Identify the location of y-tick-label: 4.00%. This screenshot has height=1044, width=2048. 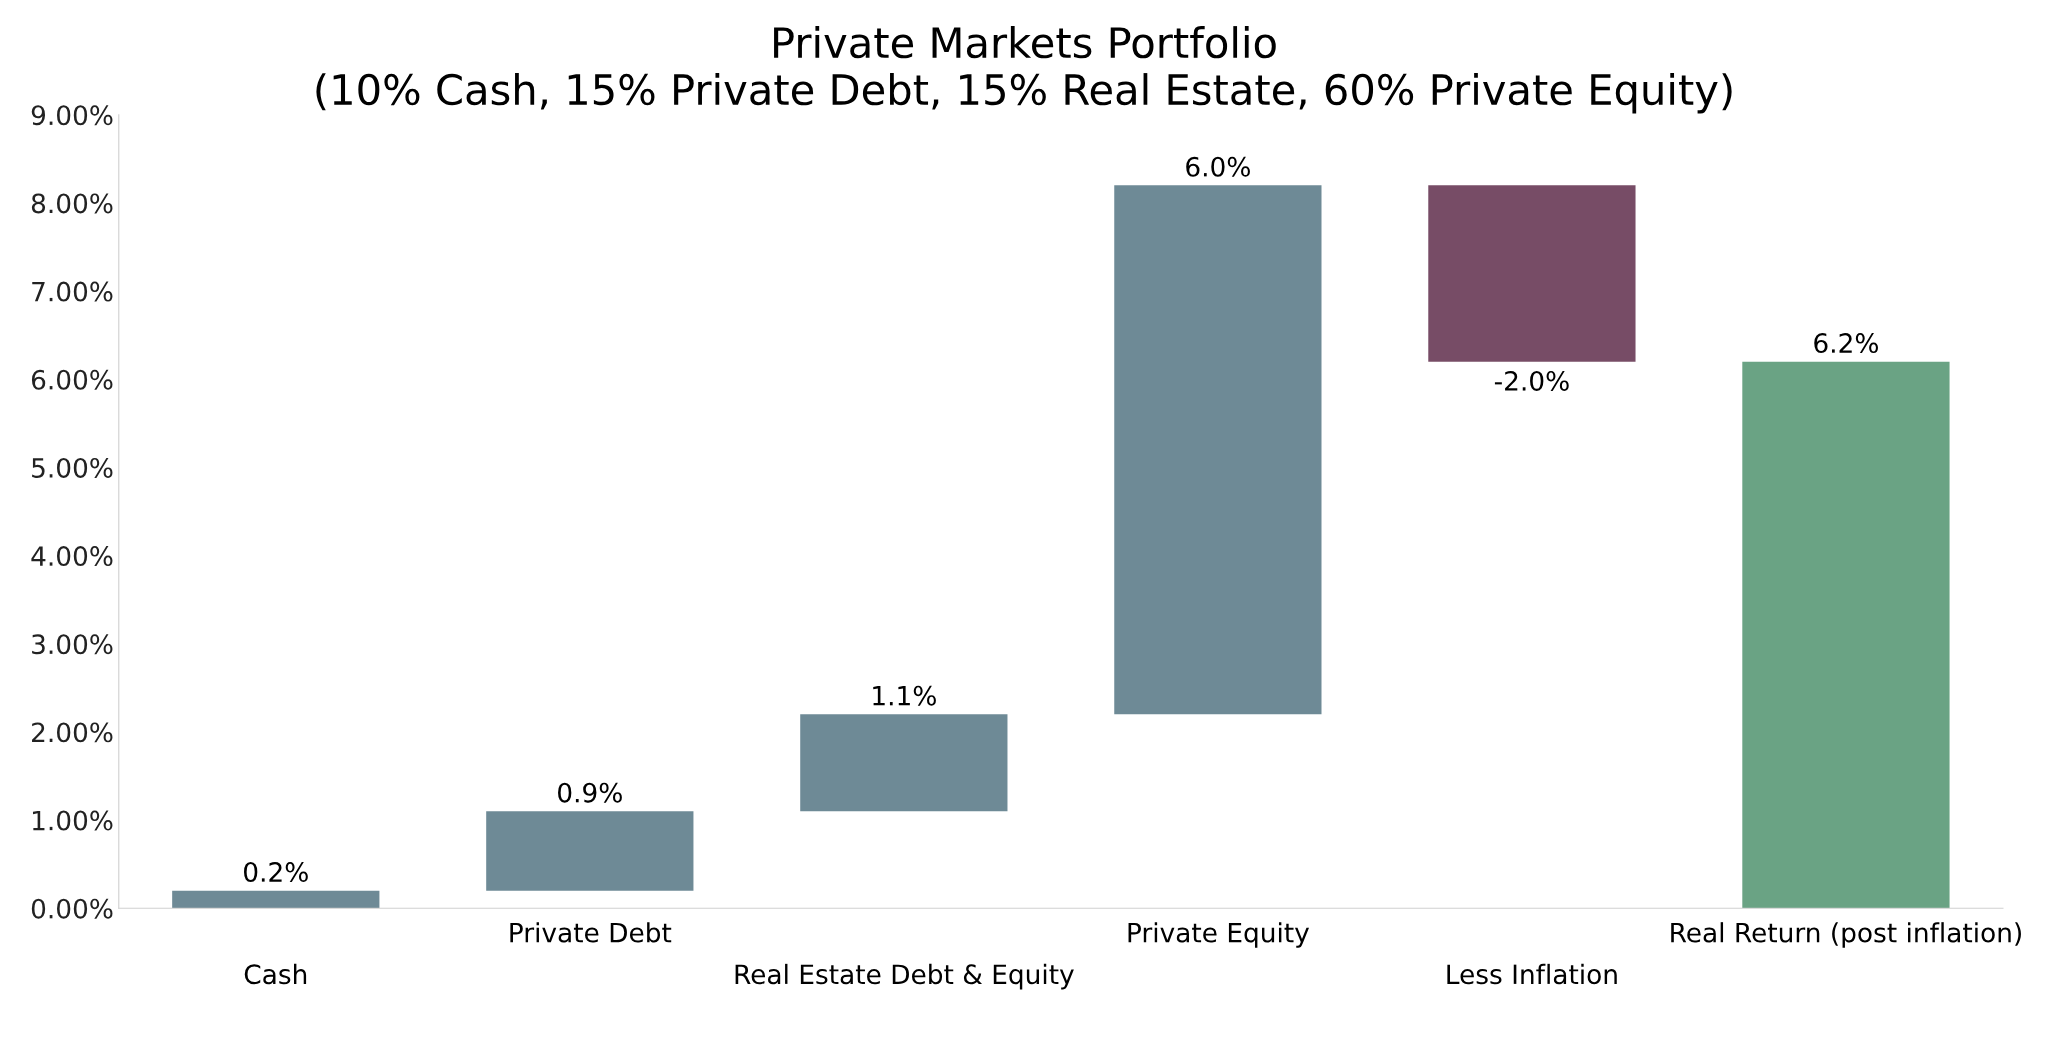
(72, 556).